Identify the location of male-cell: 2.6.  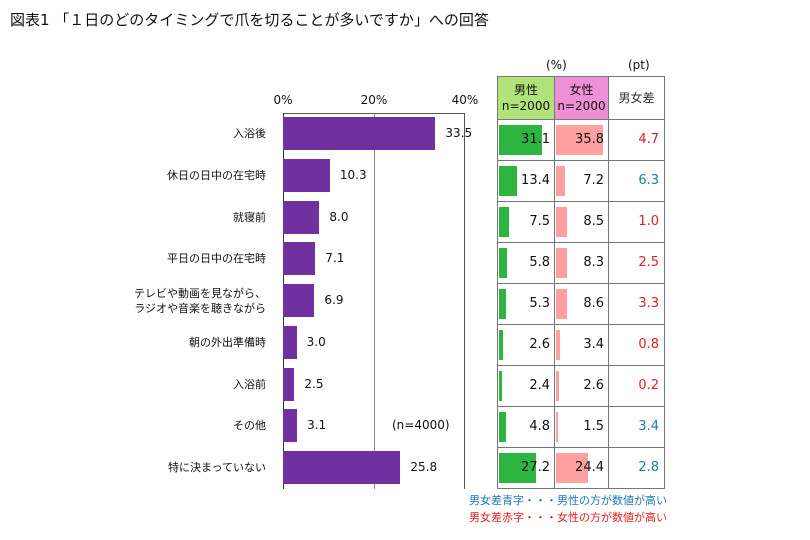
(526, 345).